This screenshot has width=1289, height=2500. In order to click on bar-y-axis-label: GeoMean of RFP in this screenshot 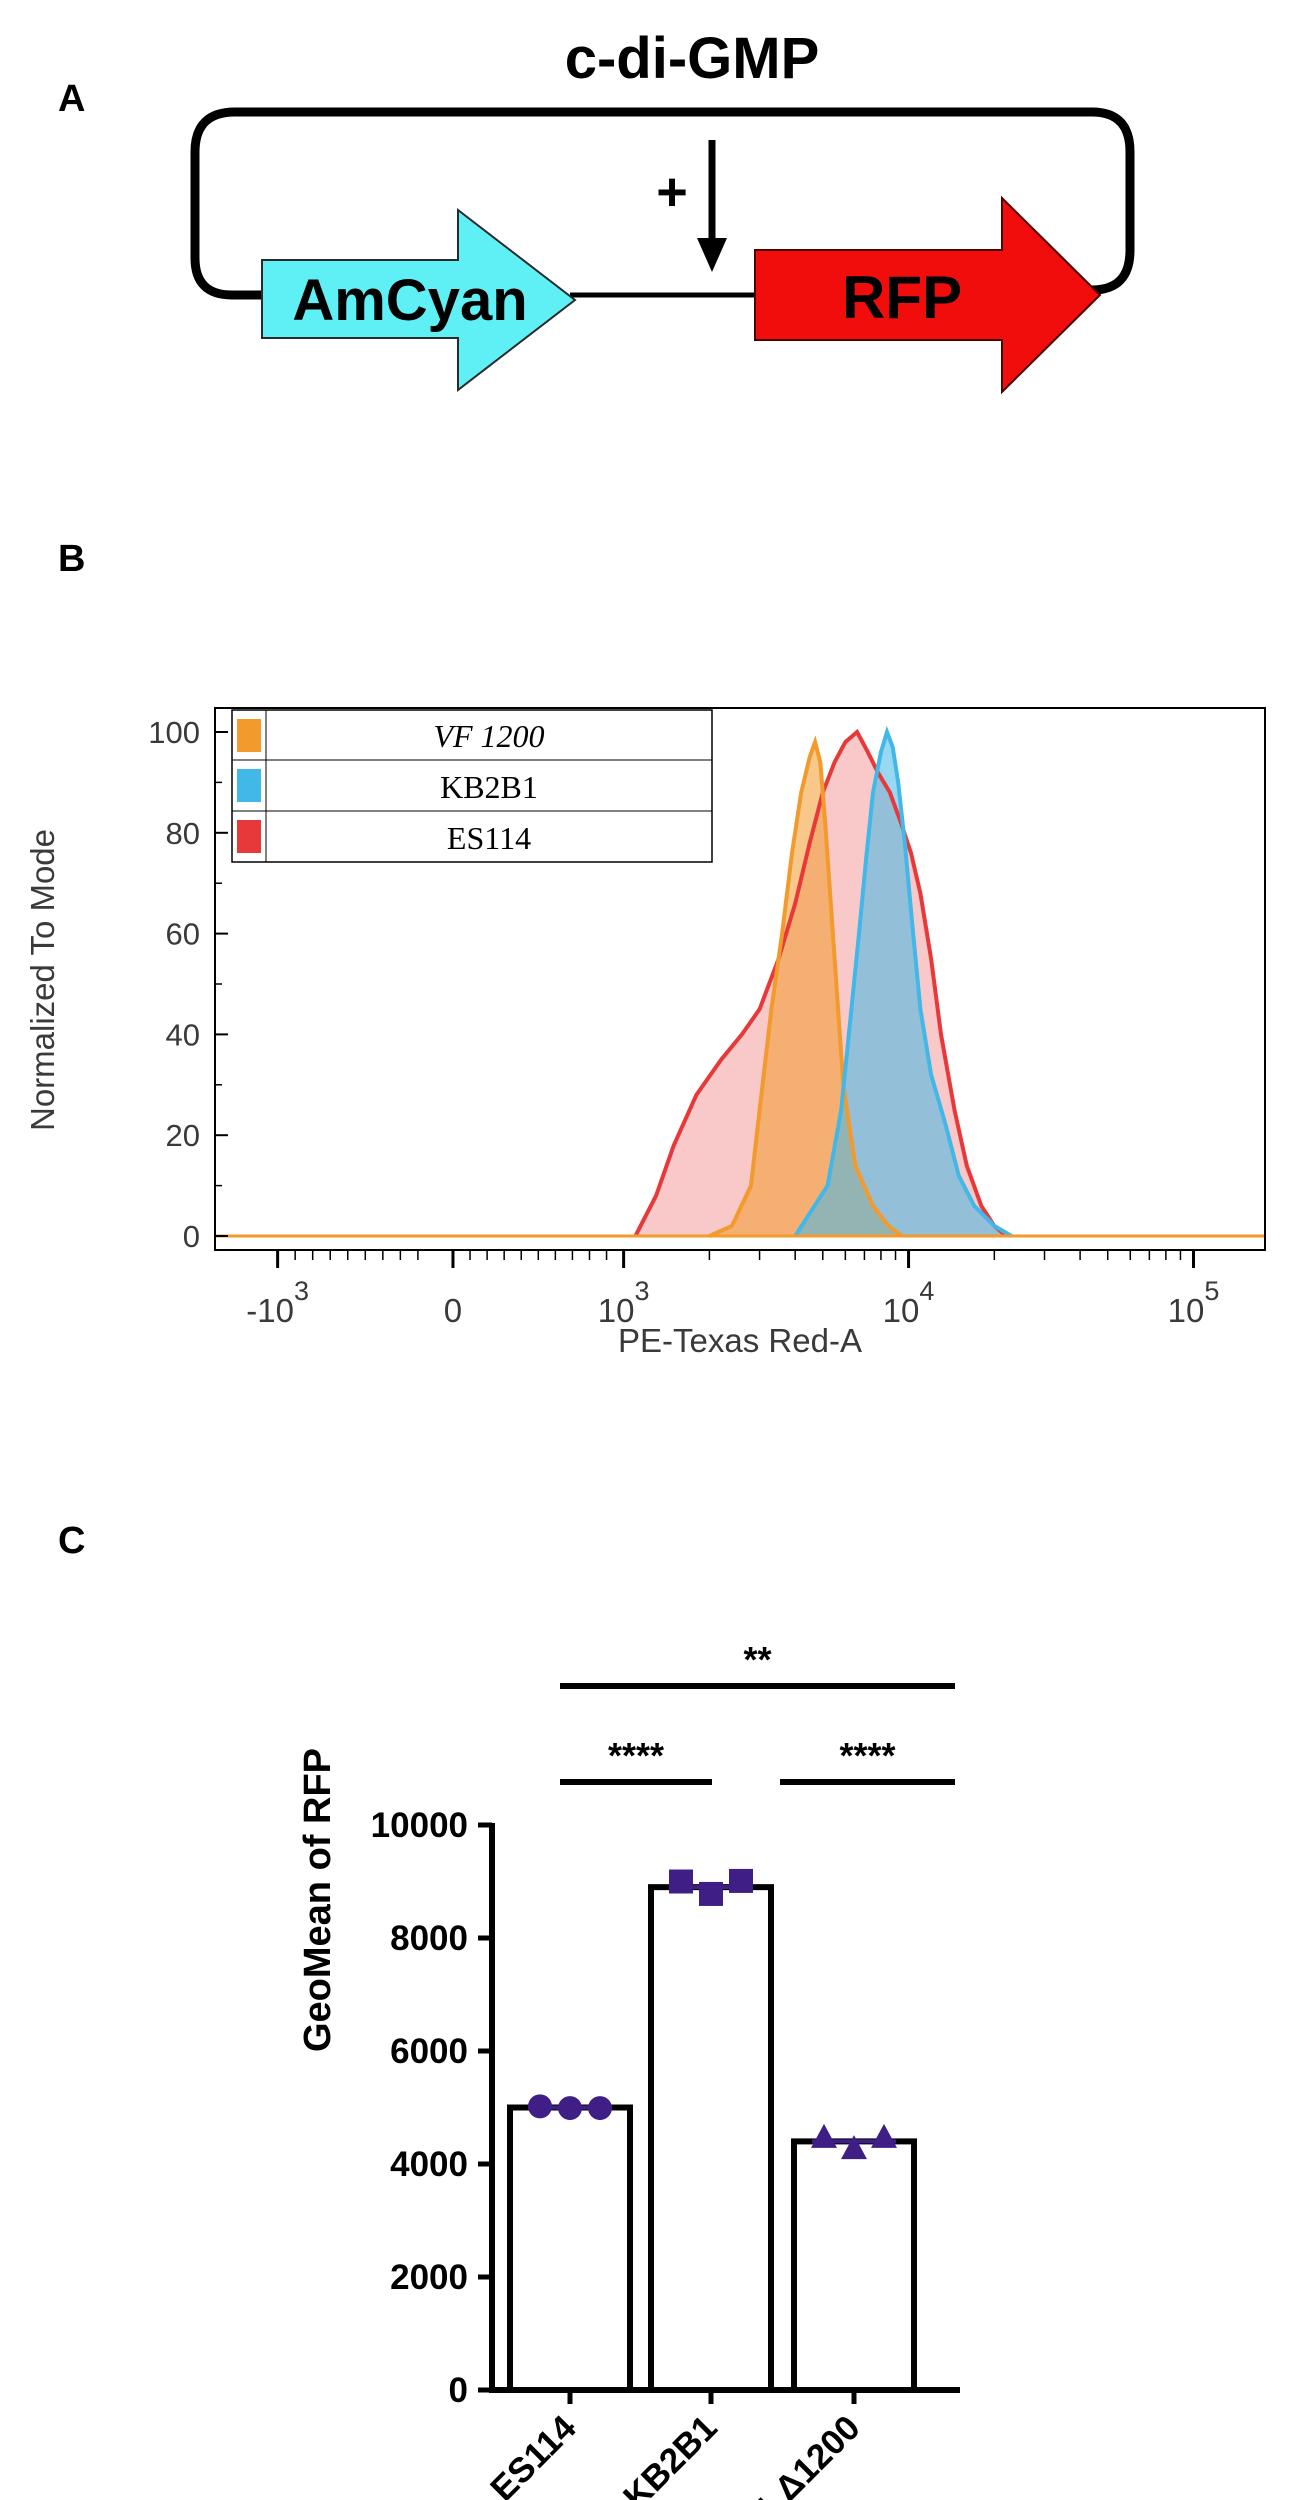, I will do `click(318, 1900)`.